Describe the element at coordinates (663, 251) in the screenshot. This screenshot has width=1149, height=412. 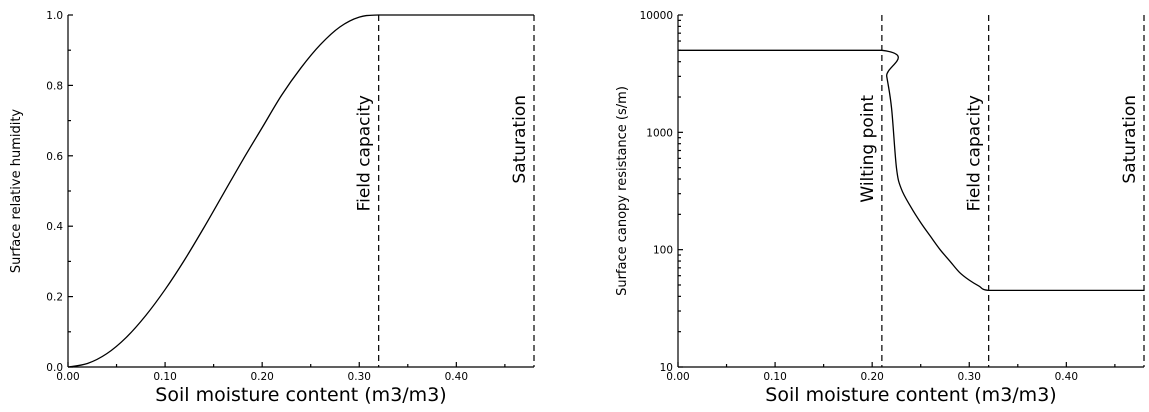
I see `y-tick-label: 100` at that location.